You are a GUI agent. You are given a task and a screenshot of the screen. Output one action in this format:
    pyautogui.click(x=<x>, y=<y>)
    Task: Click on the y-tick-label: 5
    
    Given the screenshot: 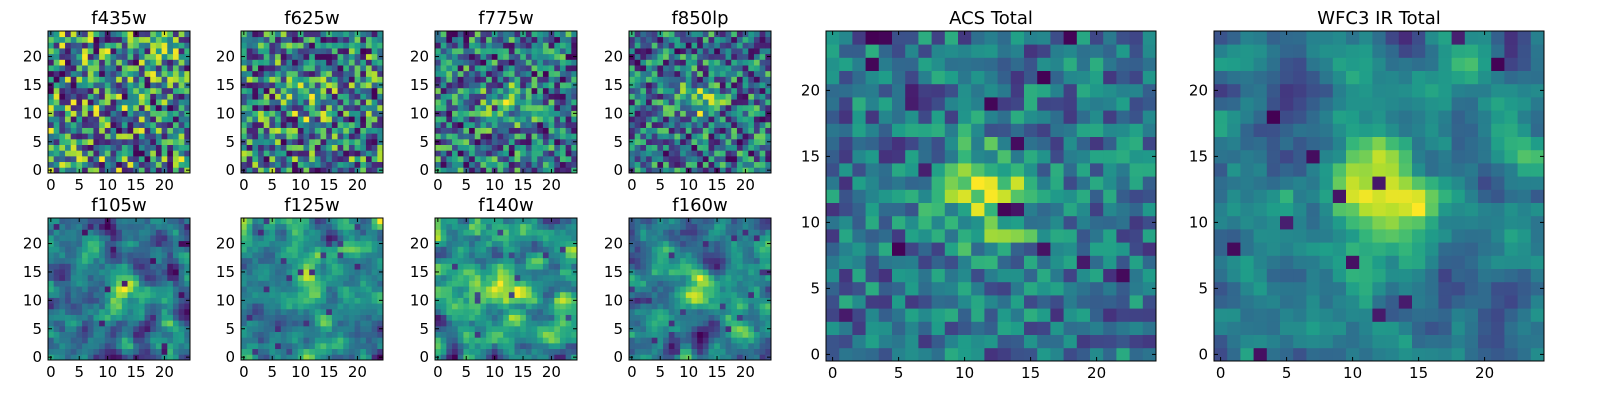 What is the action you would take?
    pyautogui.click(x=37, y=142)
    